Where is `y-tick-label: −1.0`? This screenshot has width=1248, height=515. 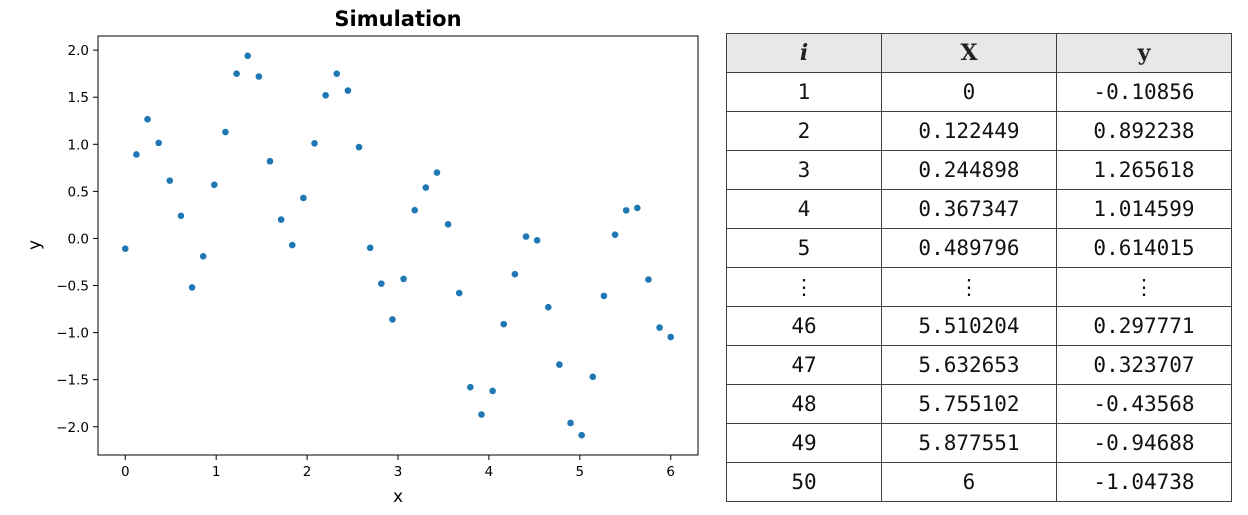 y-tick-label: −1.0 is located at coordinates (72, 334).